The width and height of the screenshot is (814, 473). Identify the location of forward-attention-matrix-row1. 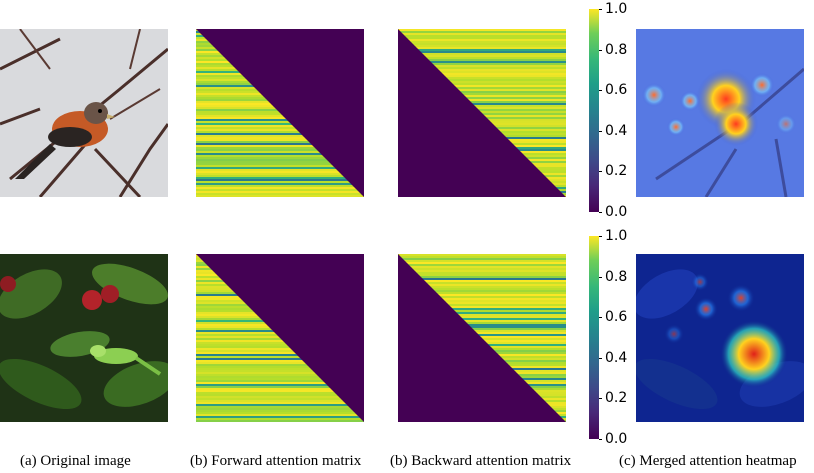
(280, 113).